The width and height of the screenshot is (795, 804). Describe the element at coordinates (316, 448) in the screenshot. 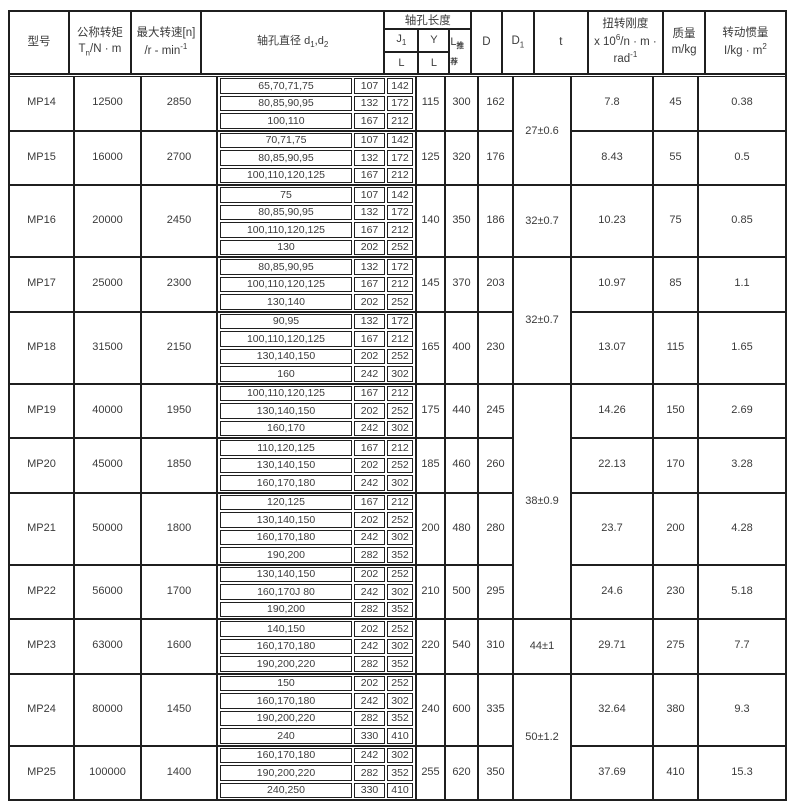

I see `bore-row: 110,120,125 167 212` at that location.